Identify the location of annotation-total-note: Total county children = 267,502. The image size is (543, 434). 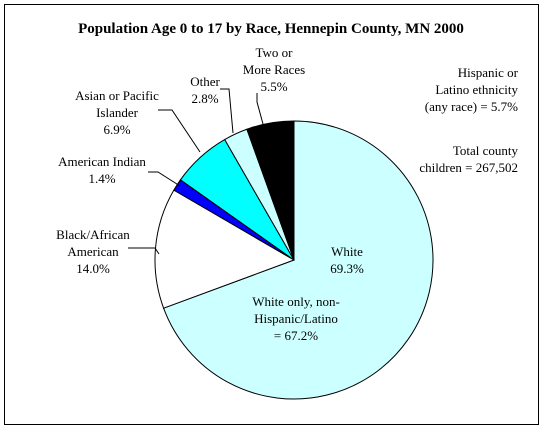
(468, 159).